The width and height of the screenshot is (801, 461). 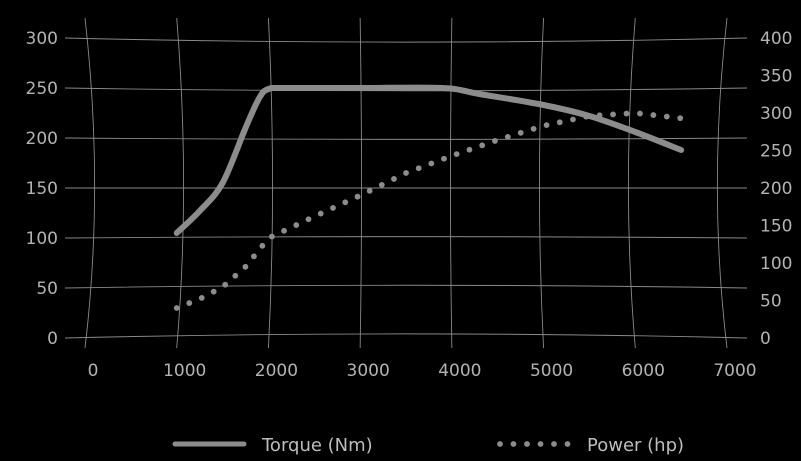 I want to click on x-tick-label: 1000, so click(x=184, y=371).